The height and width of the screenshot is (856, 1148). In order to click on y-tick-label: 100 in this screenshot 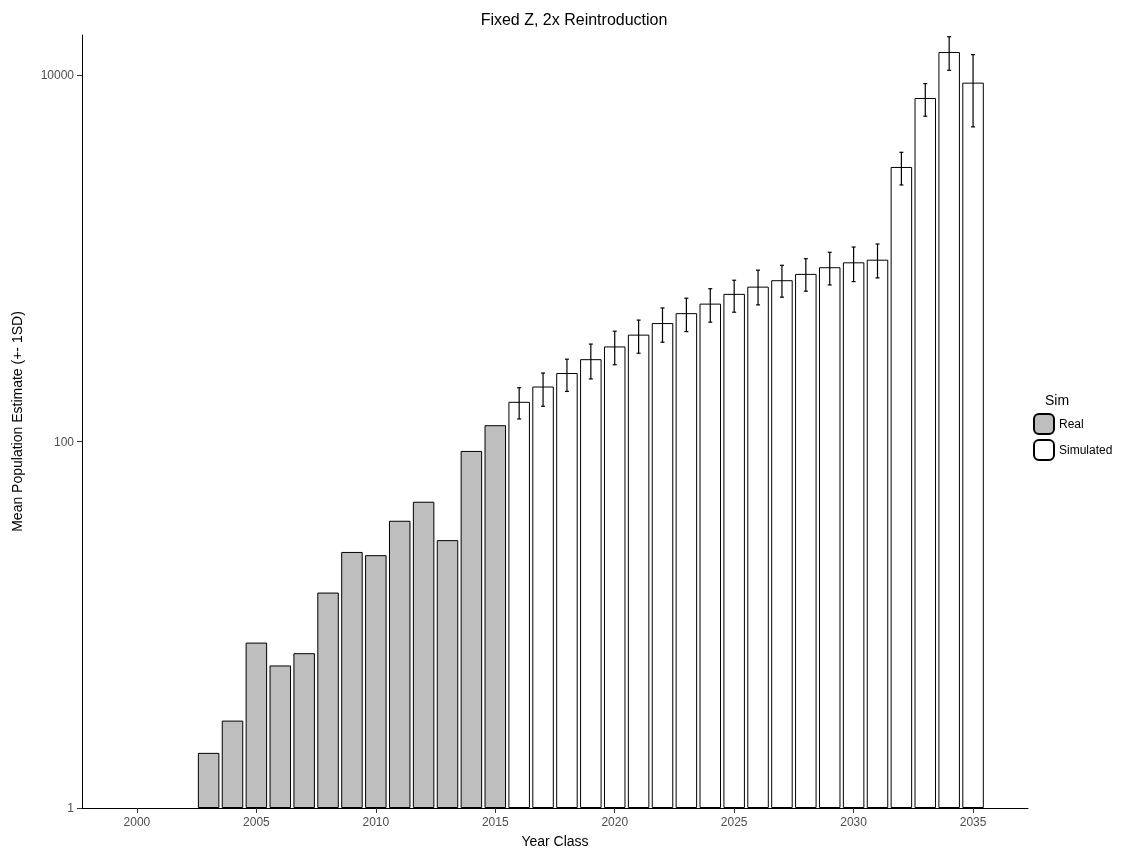, I will do `click(64, 441)`.